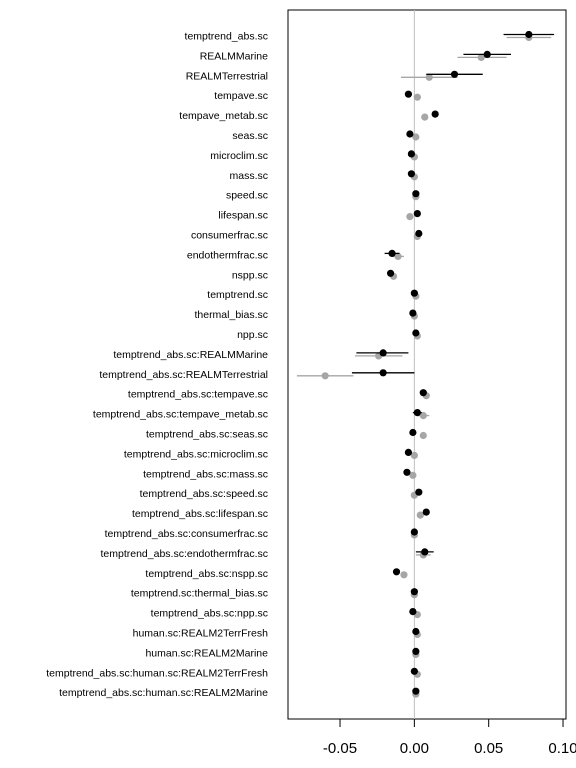  What do you see at coordinates (185, 554) in the screenshot?
I see `category-label: temptrend_abs.sc:endothermfrac.sc` at bounding box center [185, 554].